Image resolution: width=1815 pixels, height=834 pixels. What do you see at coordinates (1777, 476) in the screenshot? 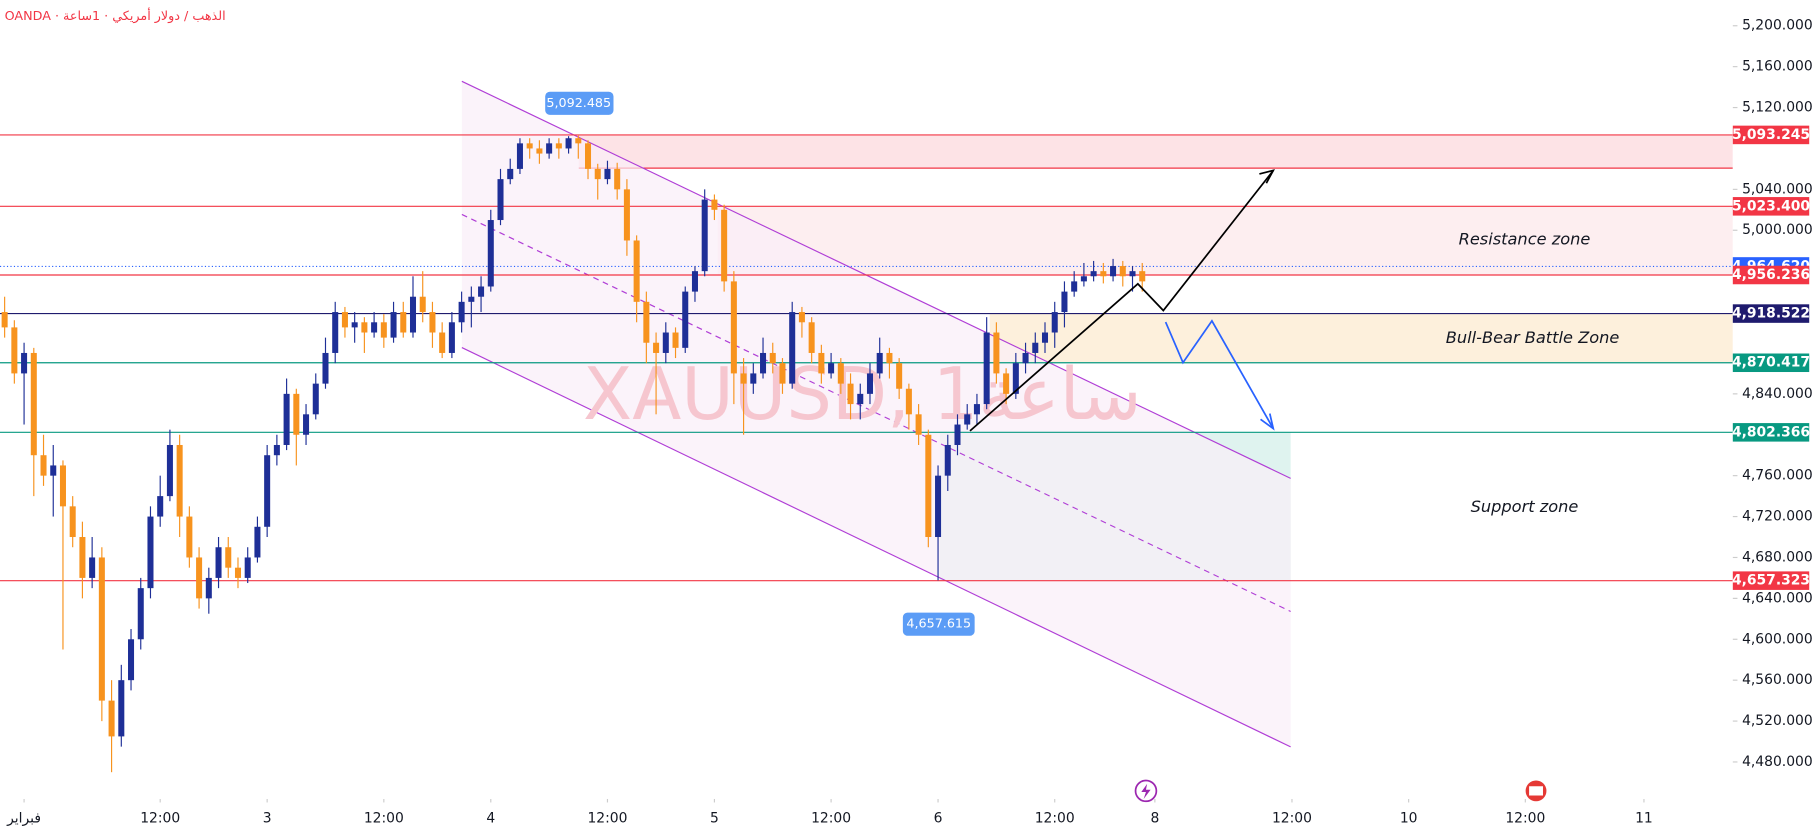
I see `y-tick-label: 4,760.000` at bounding box center [1777, 476].